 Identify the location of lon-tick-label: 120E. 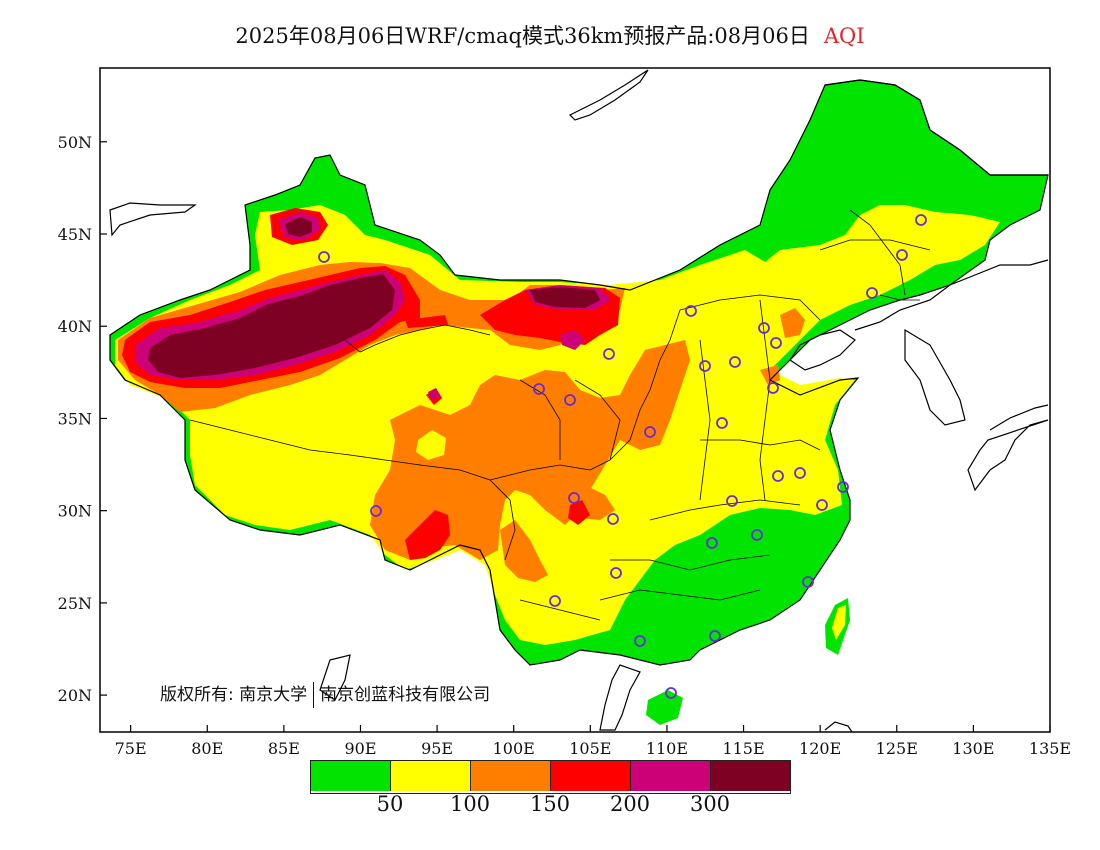
(820, 748).